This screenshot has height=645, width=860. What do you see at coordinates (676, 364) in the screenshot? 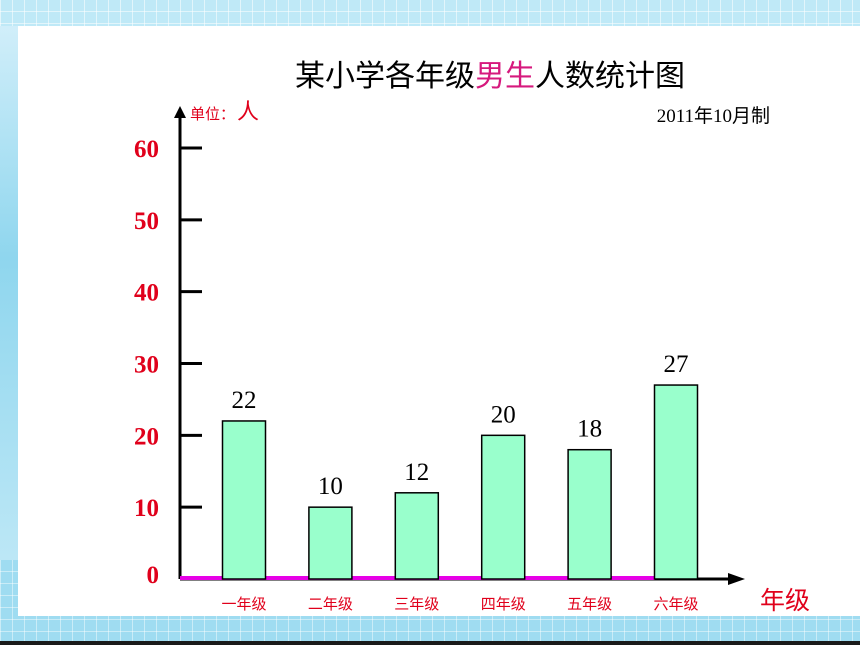
I see `data-label: 27` at bounding box center [676, 364].